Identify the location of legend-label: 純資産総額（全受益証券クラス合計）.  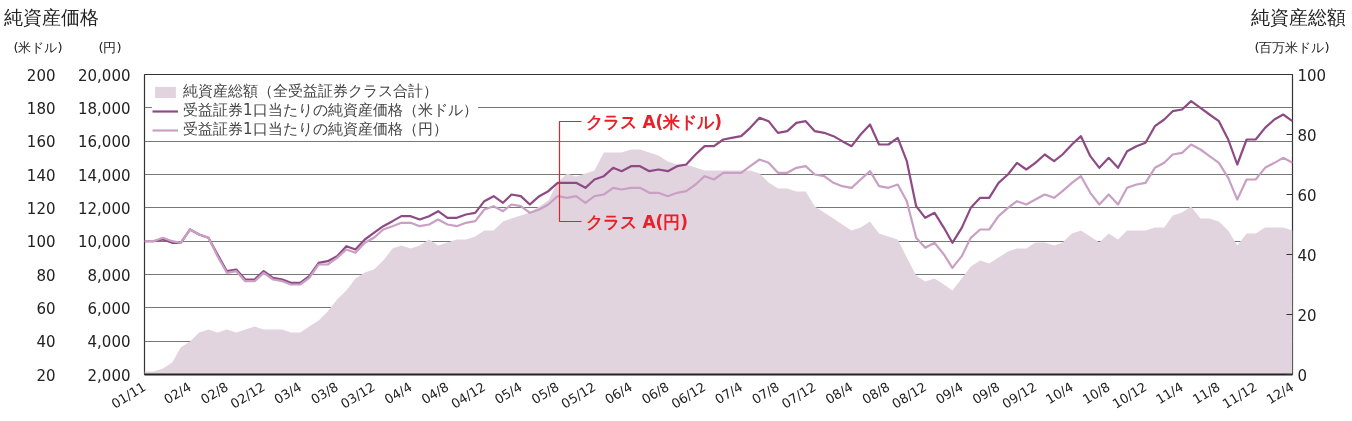
(310, 91).